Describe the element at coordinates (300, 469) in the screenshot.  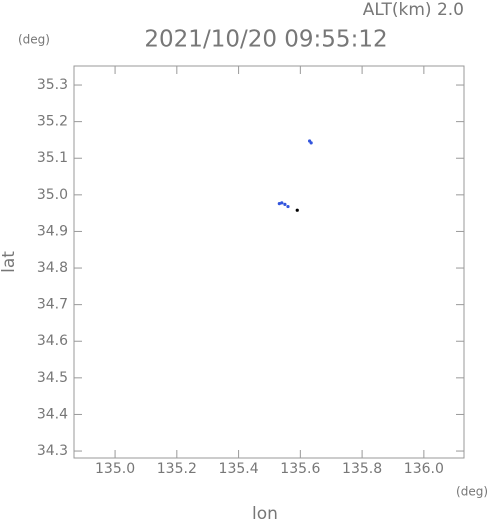
I see `x-tick-label: 135.6` at that location.